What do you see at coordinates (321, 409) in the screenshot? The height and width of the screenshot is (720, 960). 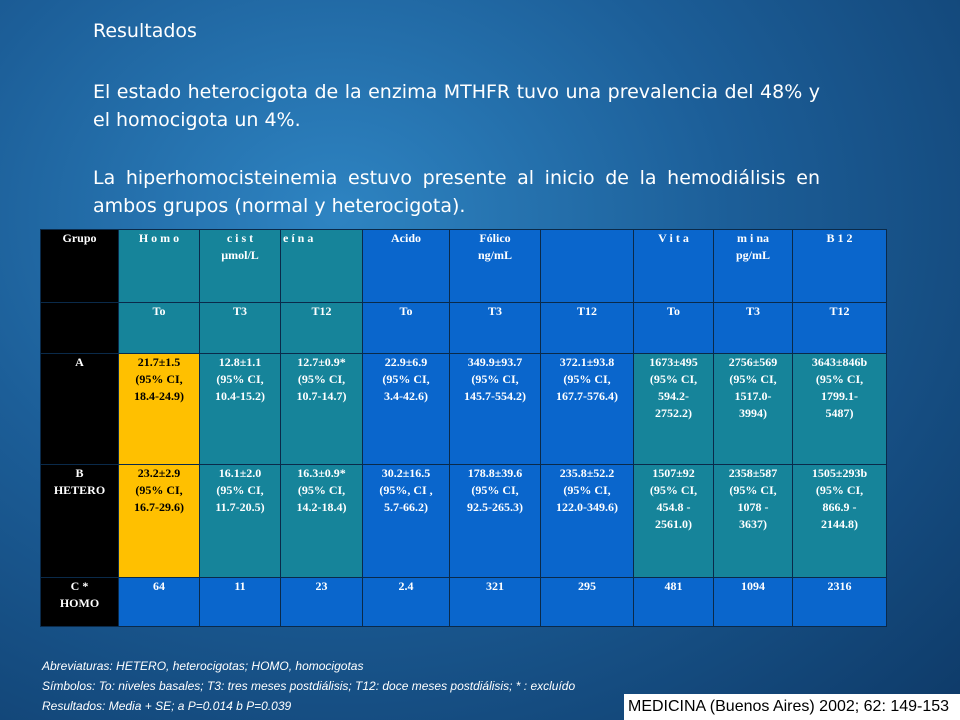 I see `data-cell: 12.7±0.9* (95% CI, 10.7-14.7)` at bounding box center [321, 409].